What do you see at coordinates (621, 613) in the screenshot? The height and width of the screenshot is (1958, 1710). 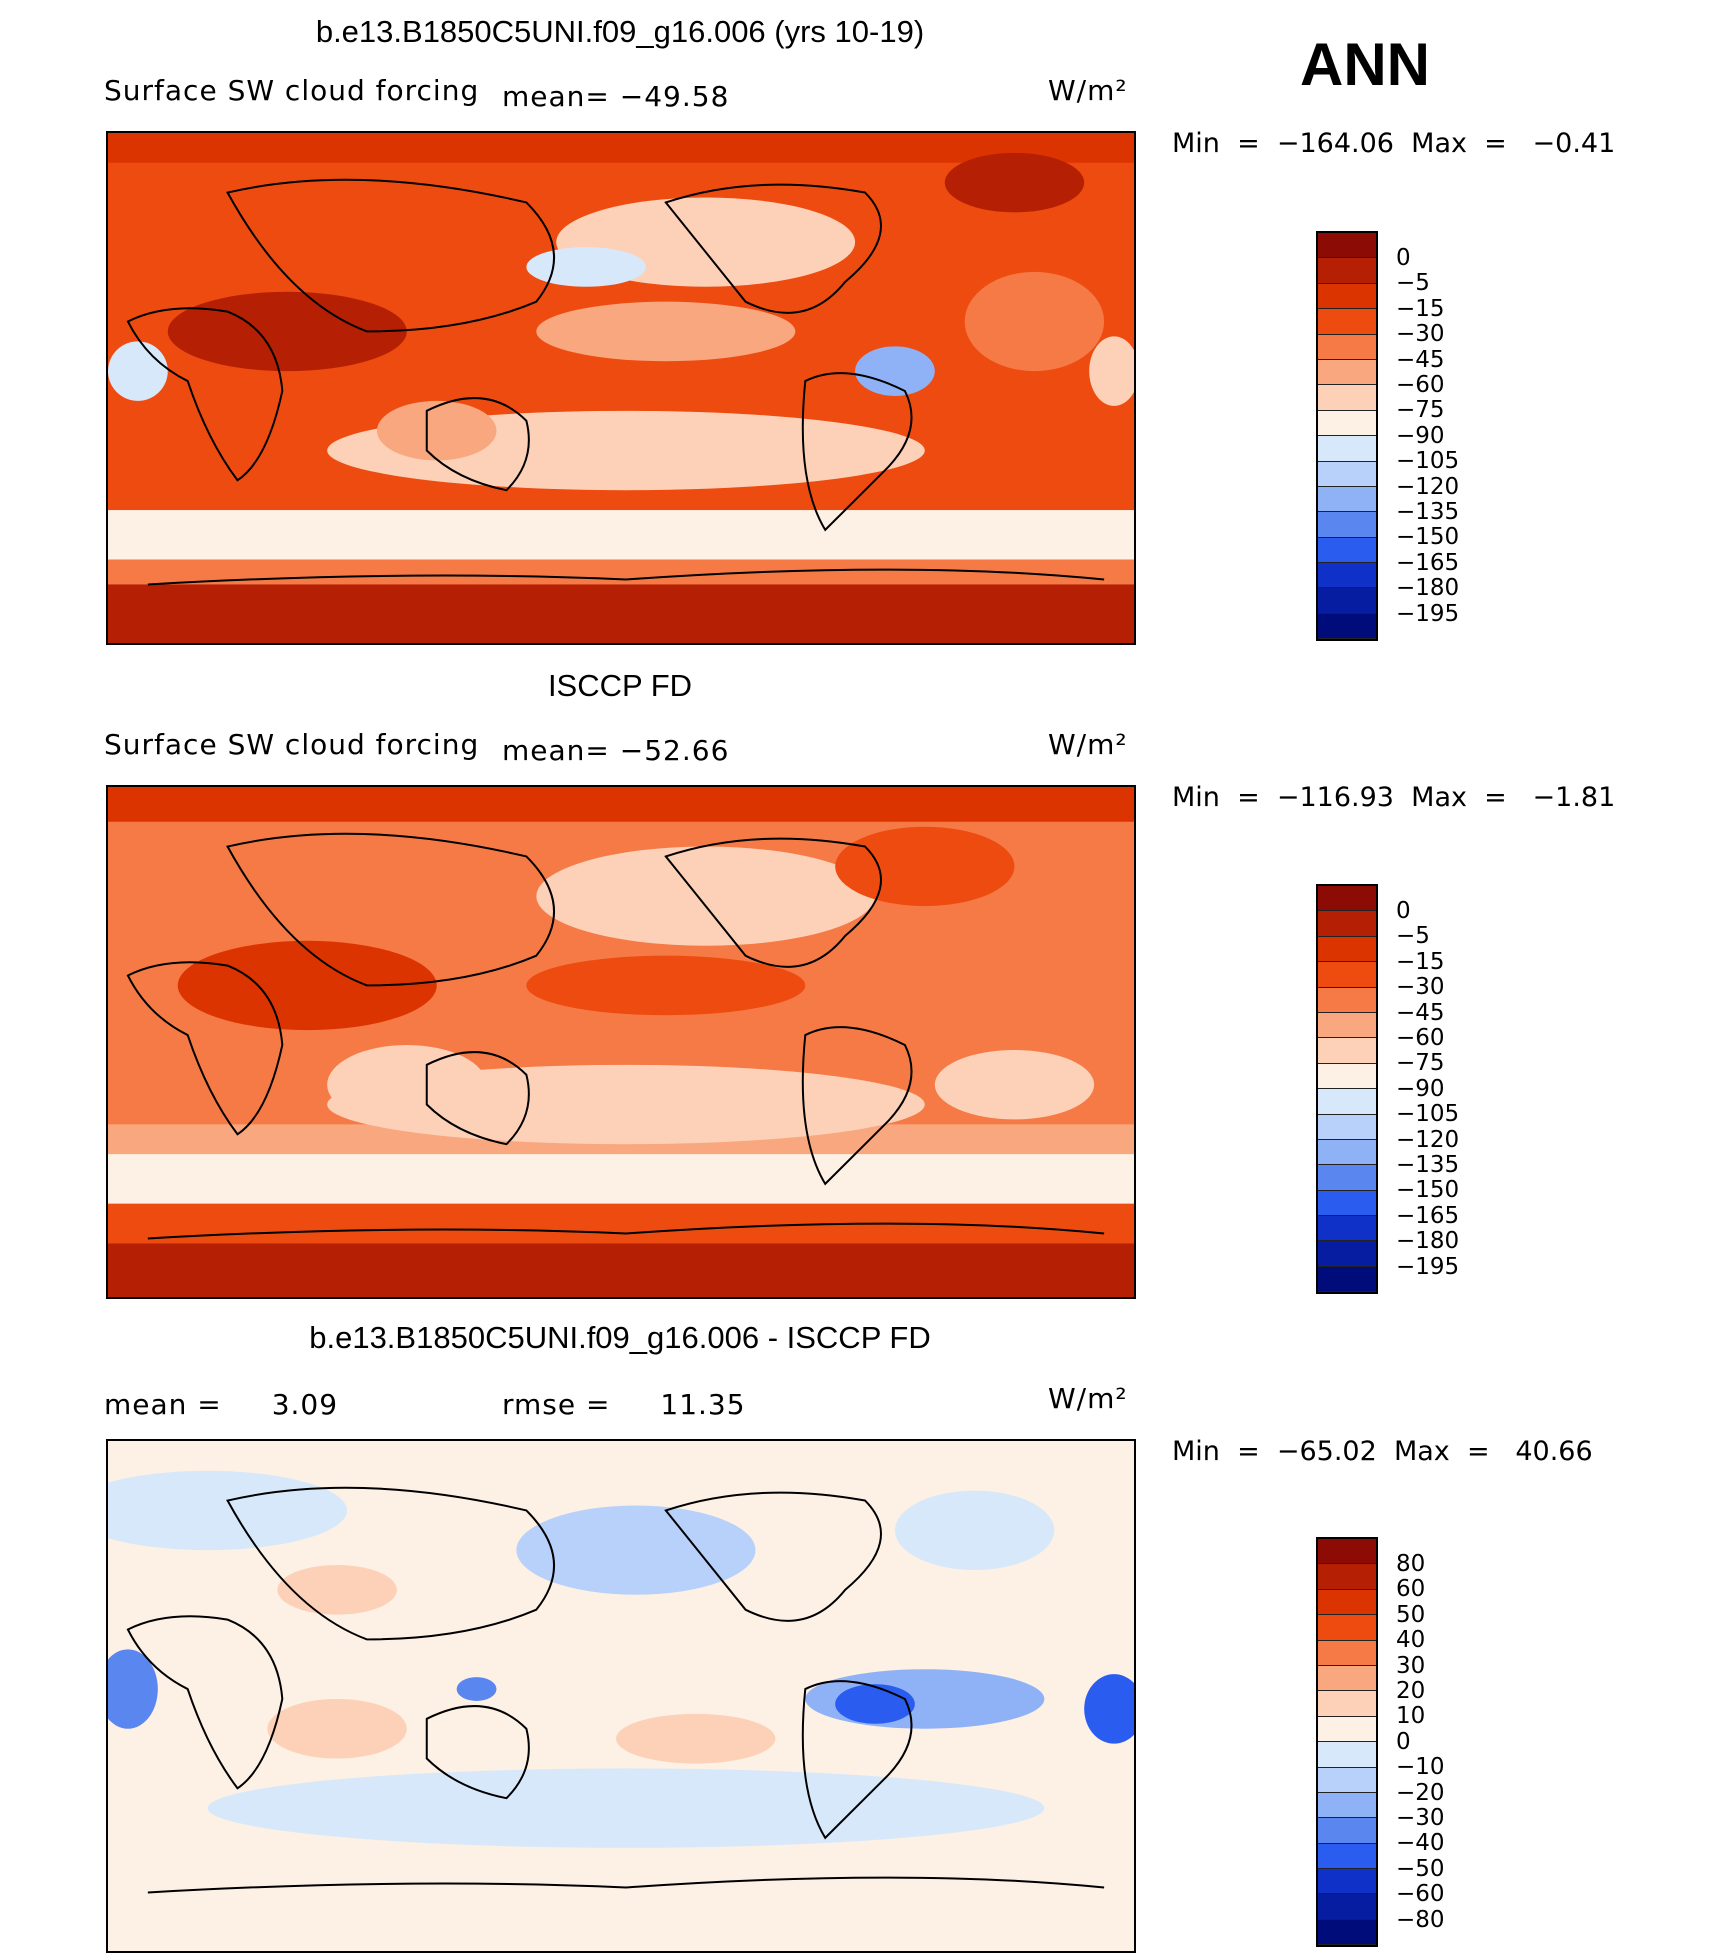 I see `field-band-antarctica` at bounding box center [621, 613].